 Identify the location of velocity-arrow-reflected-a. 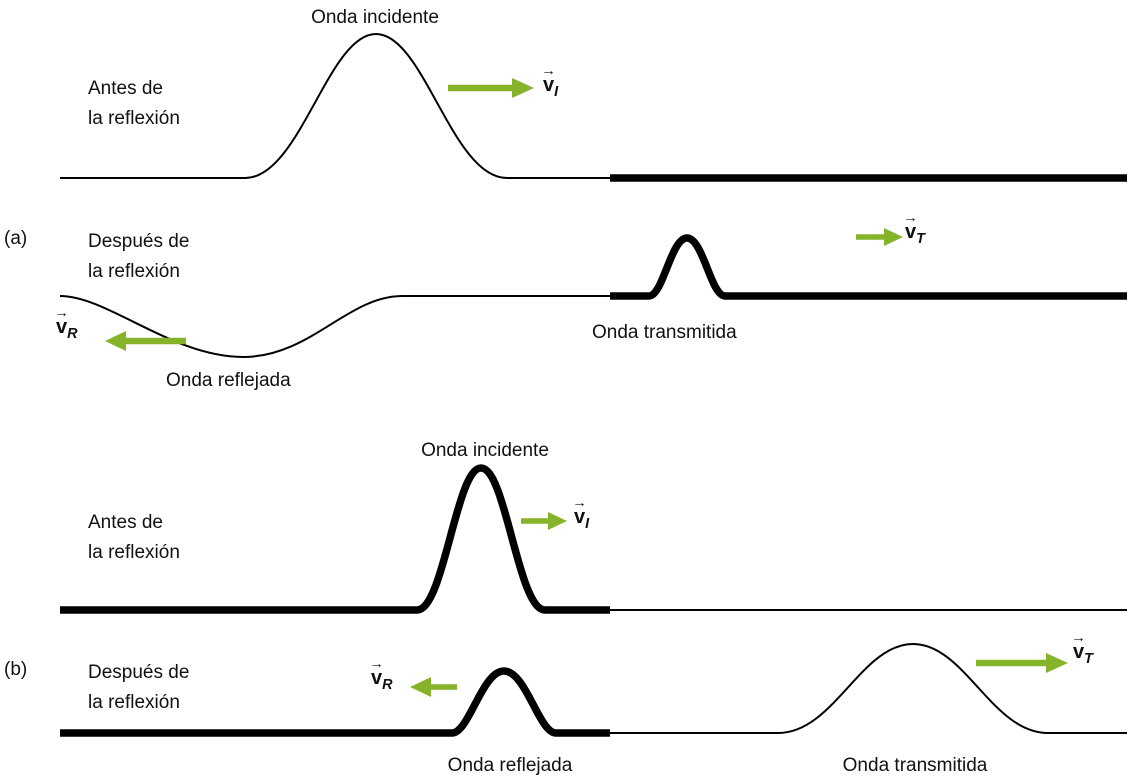
(145, 341).